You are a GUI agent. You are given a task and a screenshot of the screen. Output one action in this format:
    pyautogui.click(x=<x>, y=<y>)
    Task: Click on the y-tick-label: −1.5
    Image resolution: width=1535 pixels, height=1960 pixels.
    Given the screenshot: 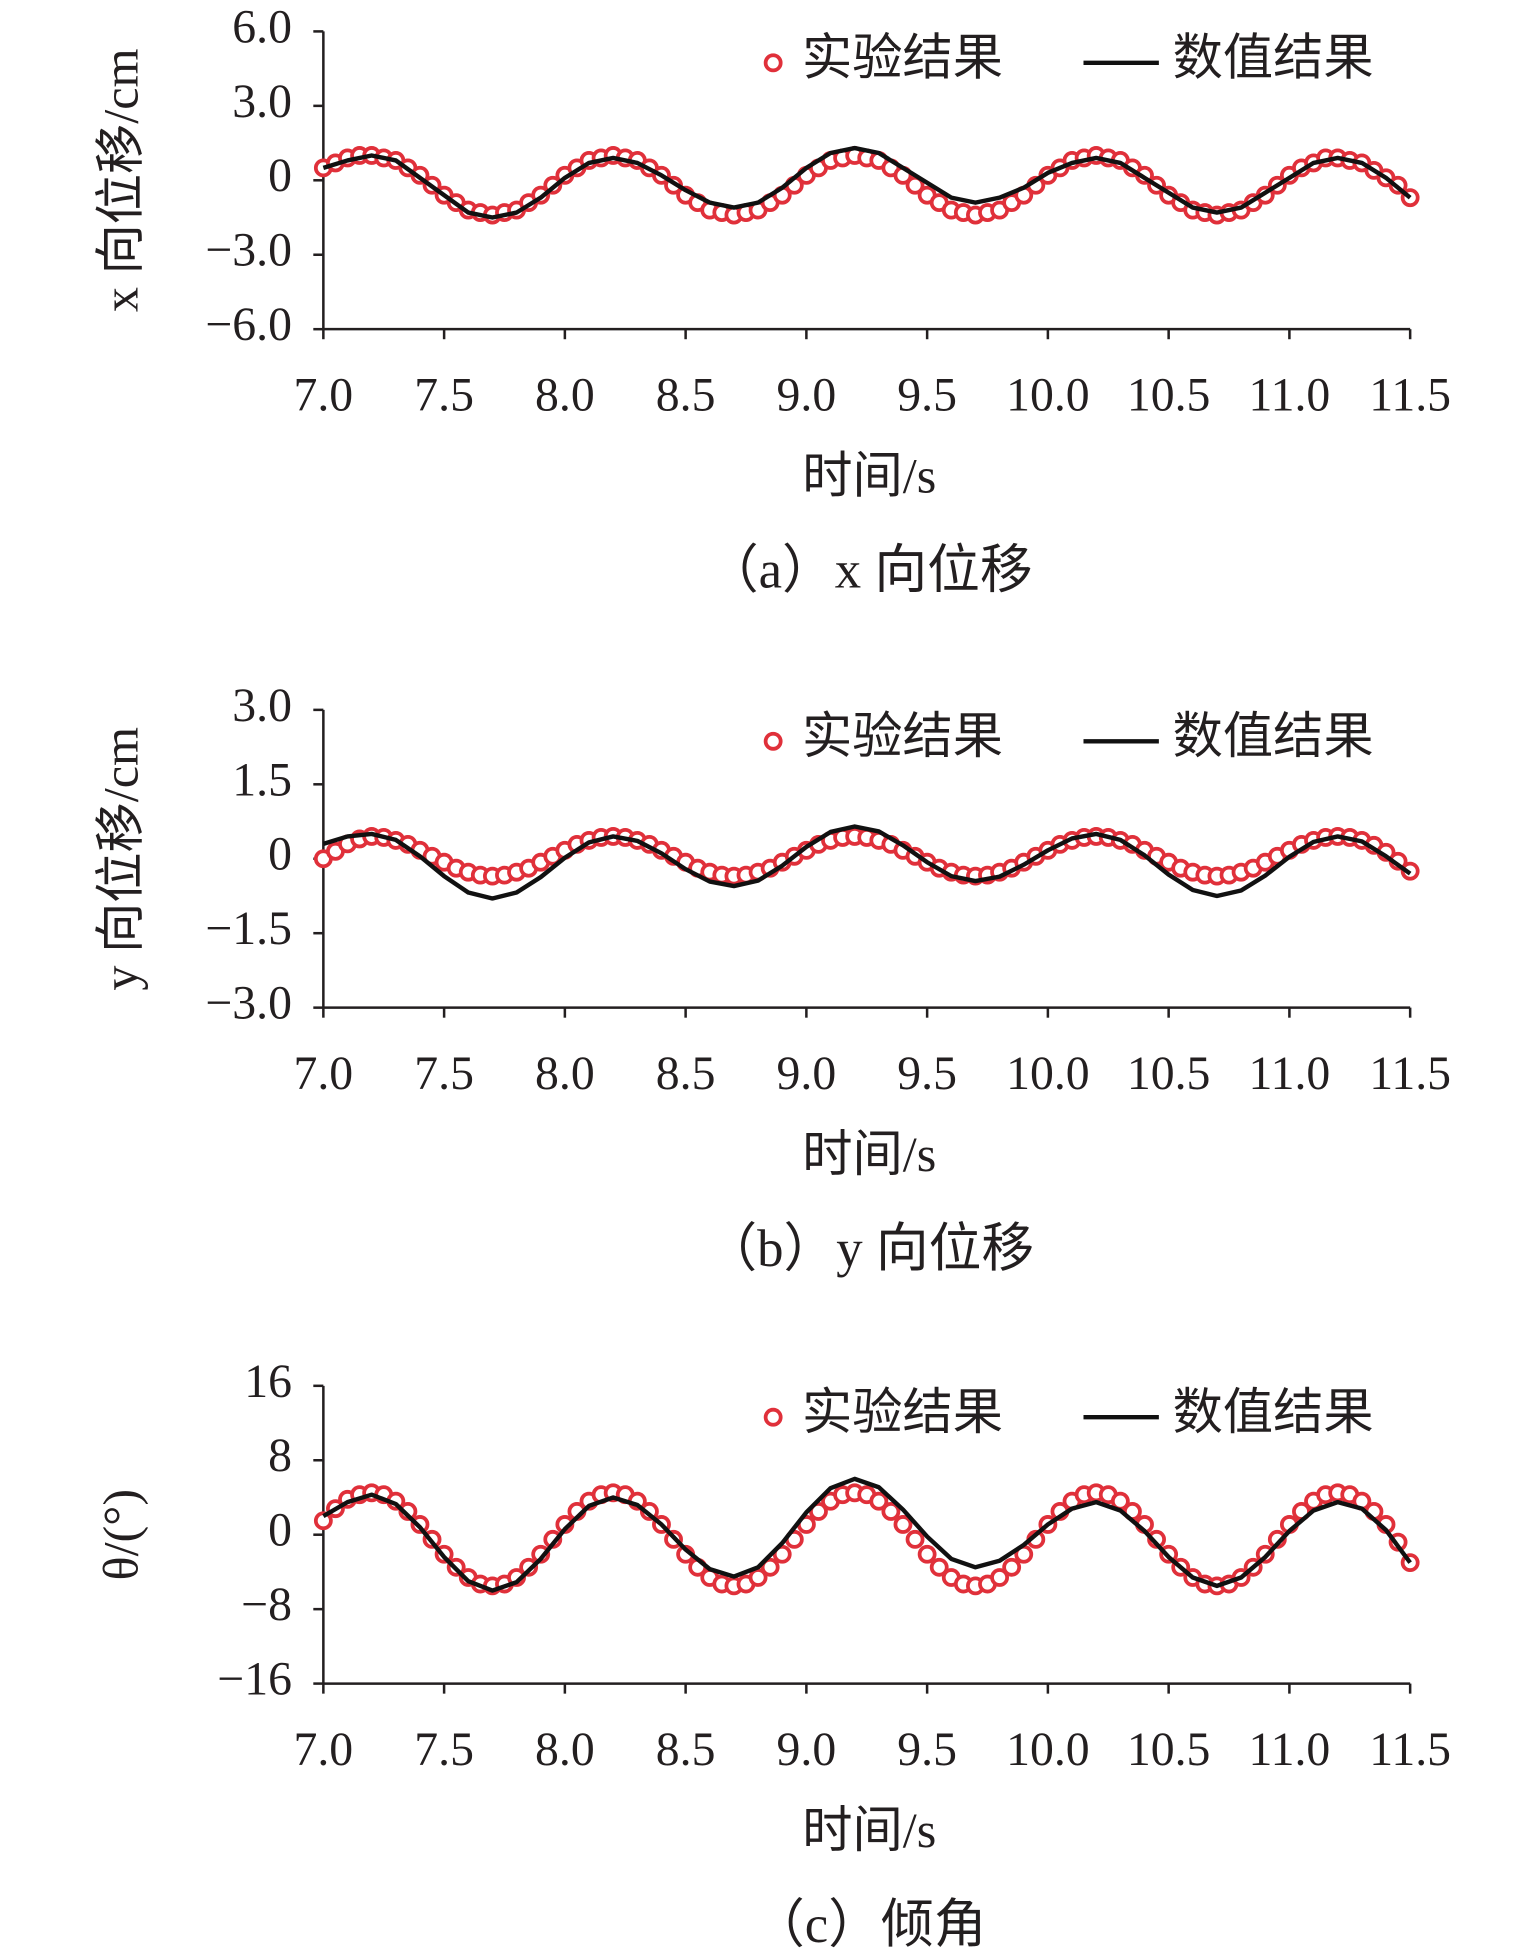 What is the action you would take?
    pyautogui.click(x=248, y=928)
    